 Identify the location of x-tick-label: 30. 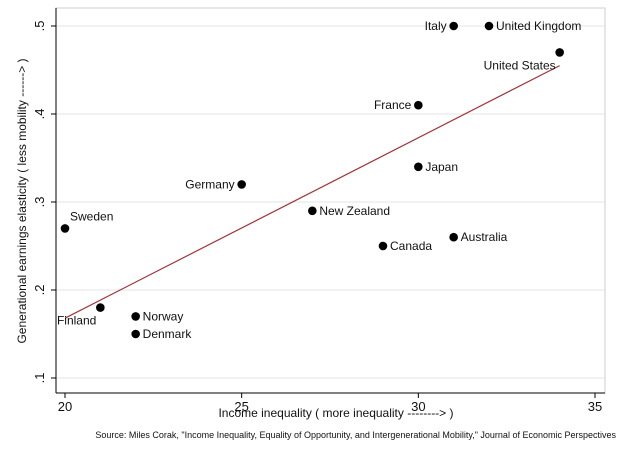
(418, 406).